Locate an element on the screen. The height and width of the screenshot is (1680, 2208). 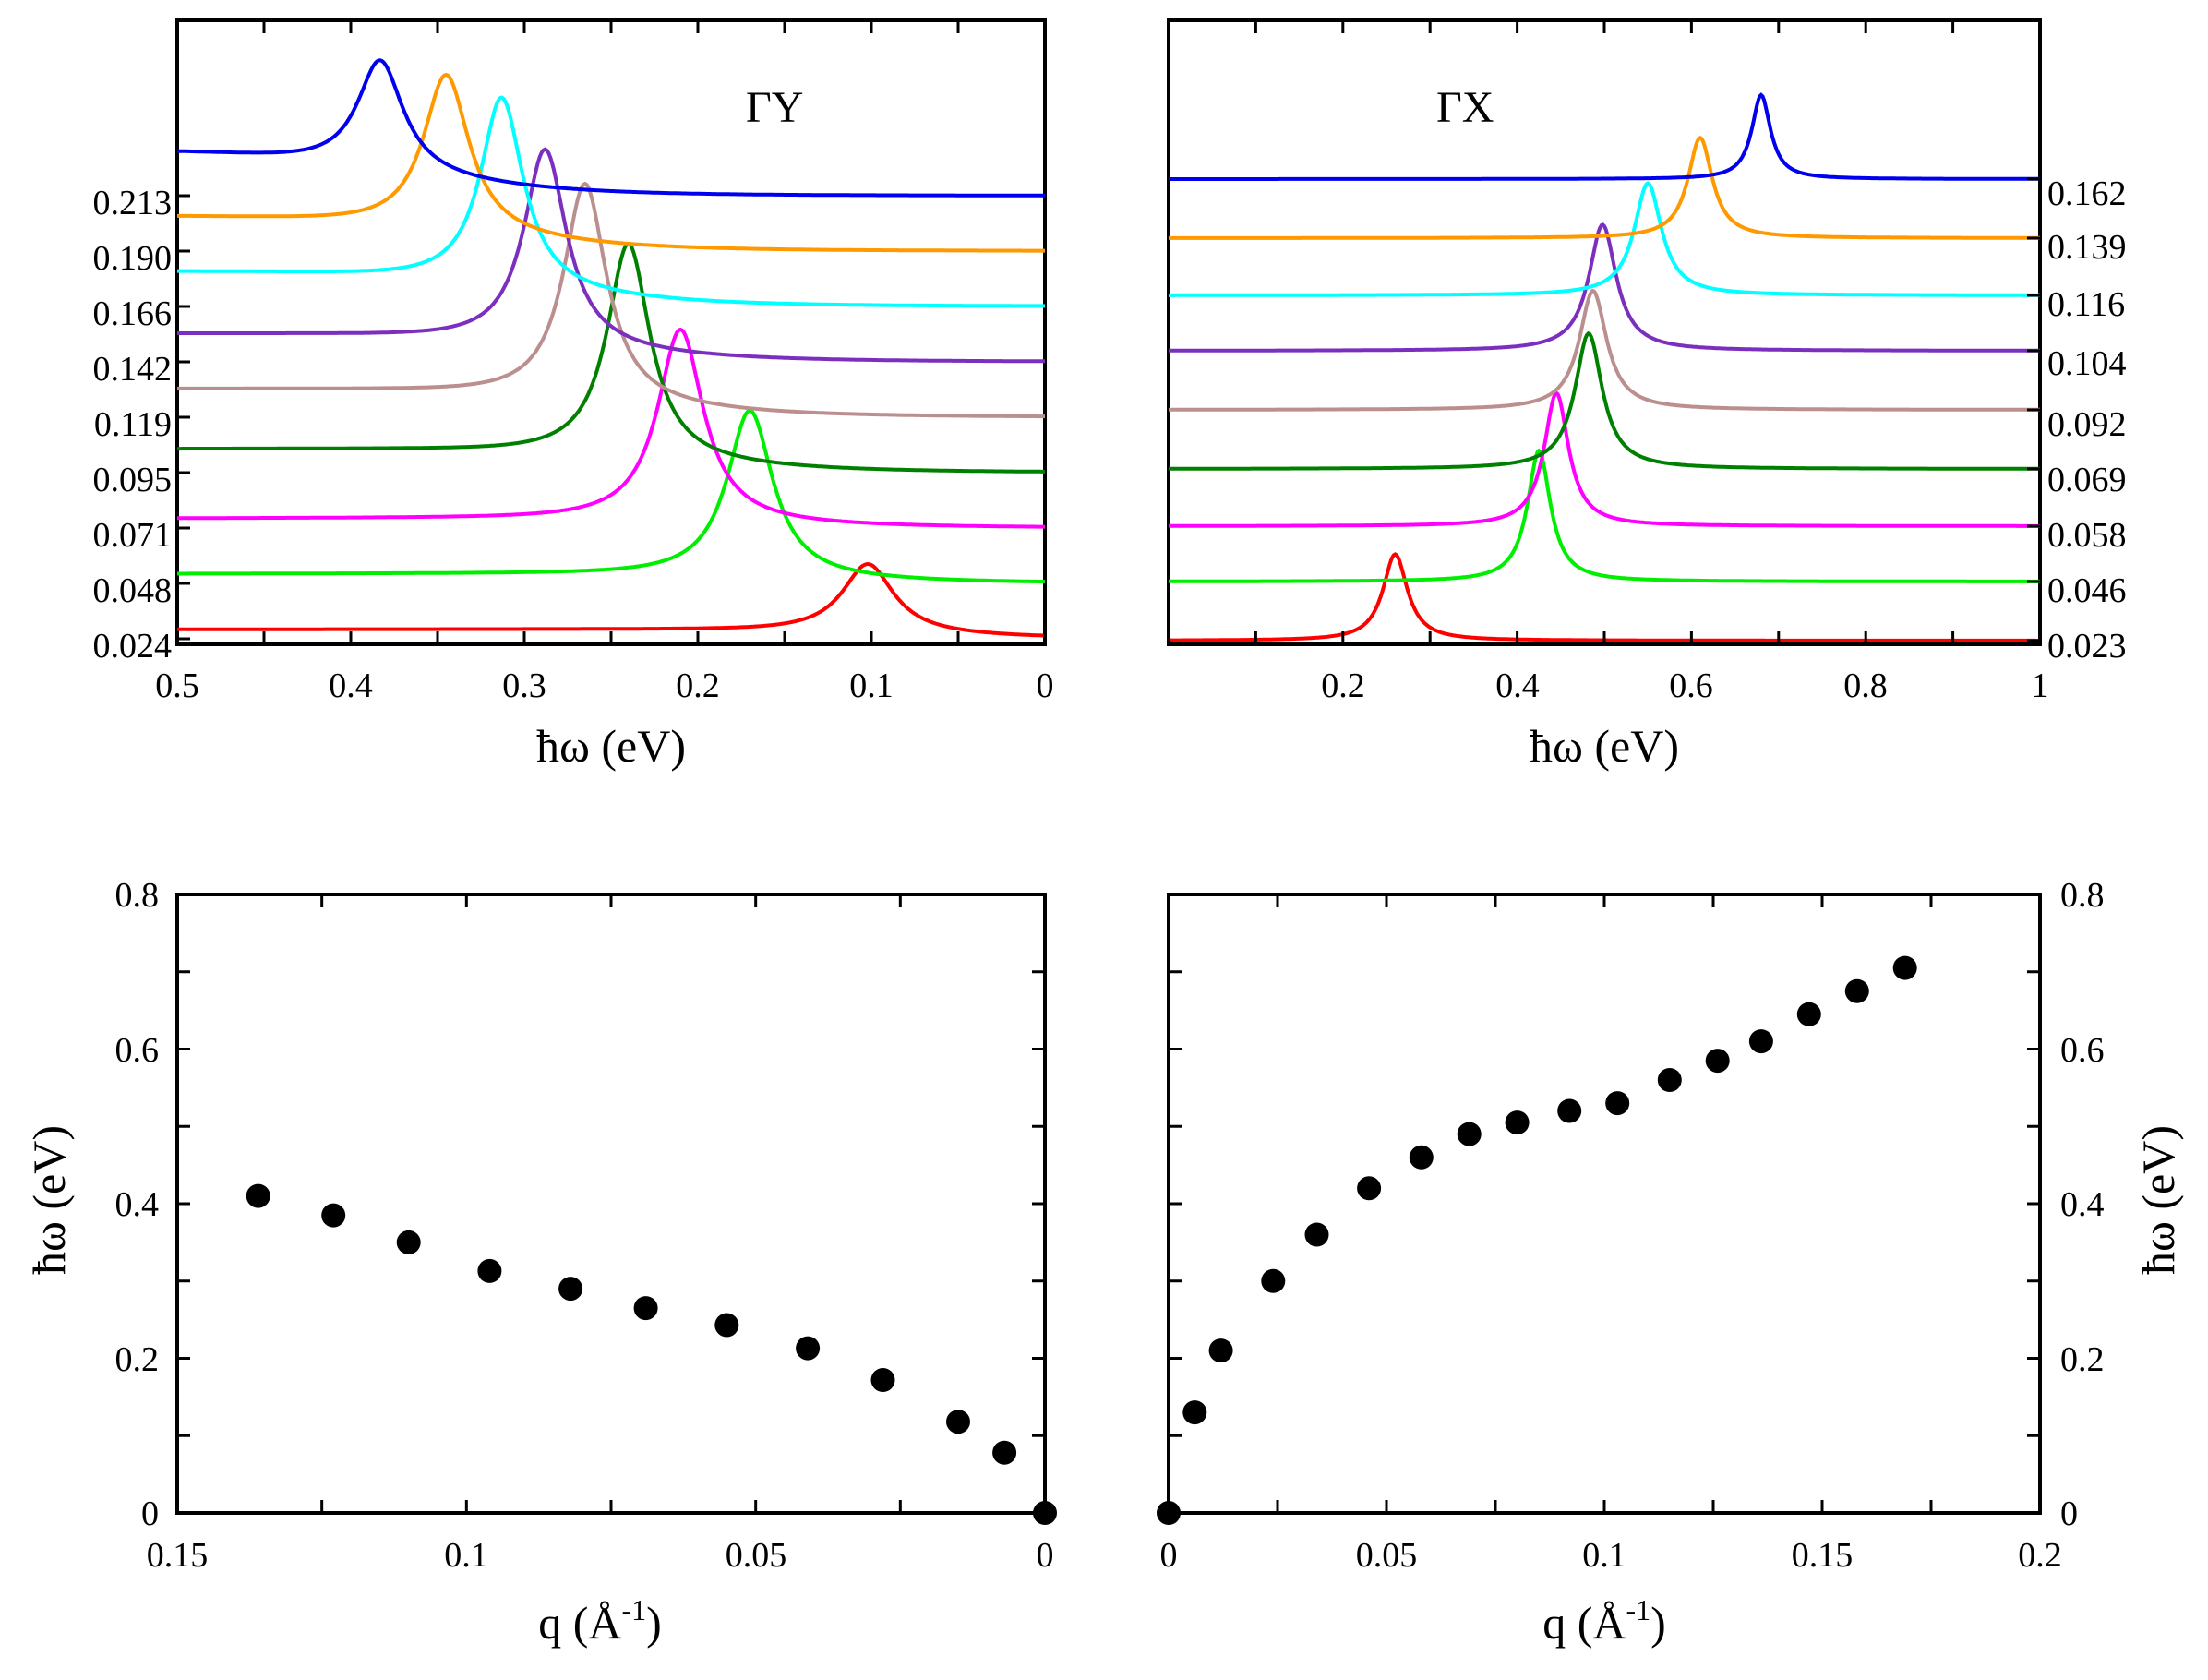
gx-panel-label: ΓX is located at coordinates (1465, 107).